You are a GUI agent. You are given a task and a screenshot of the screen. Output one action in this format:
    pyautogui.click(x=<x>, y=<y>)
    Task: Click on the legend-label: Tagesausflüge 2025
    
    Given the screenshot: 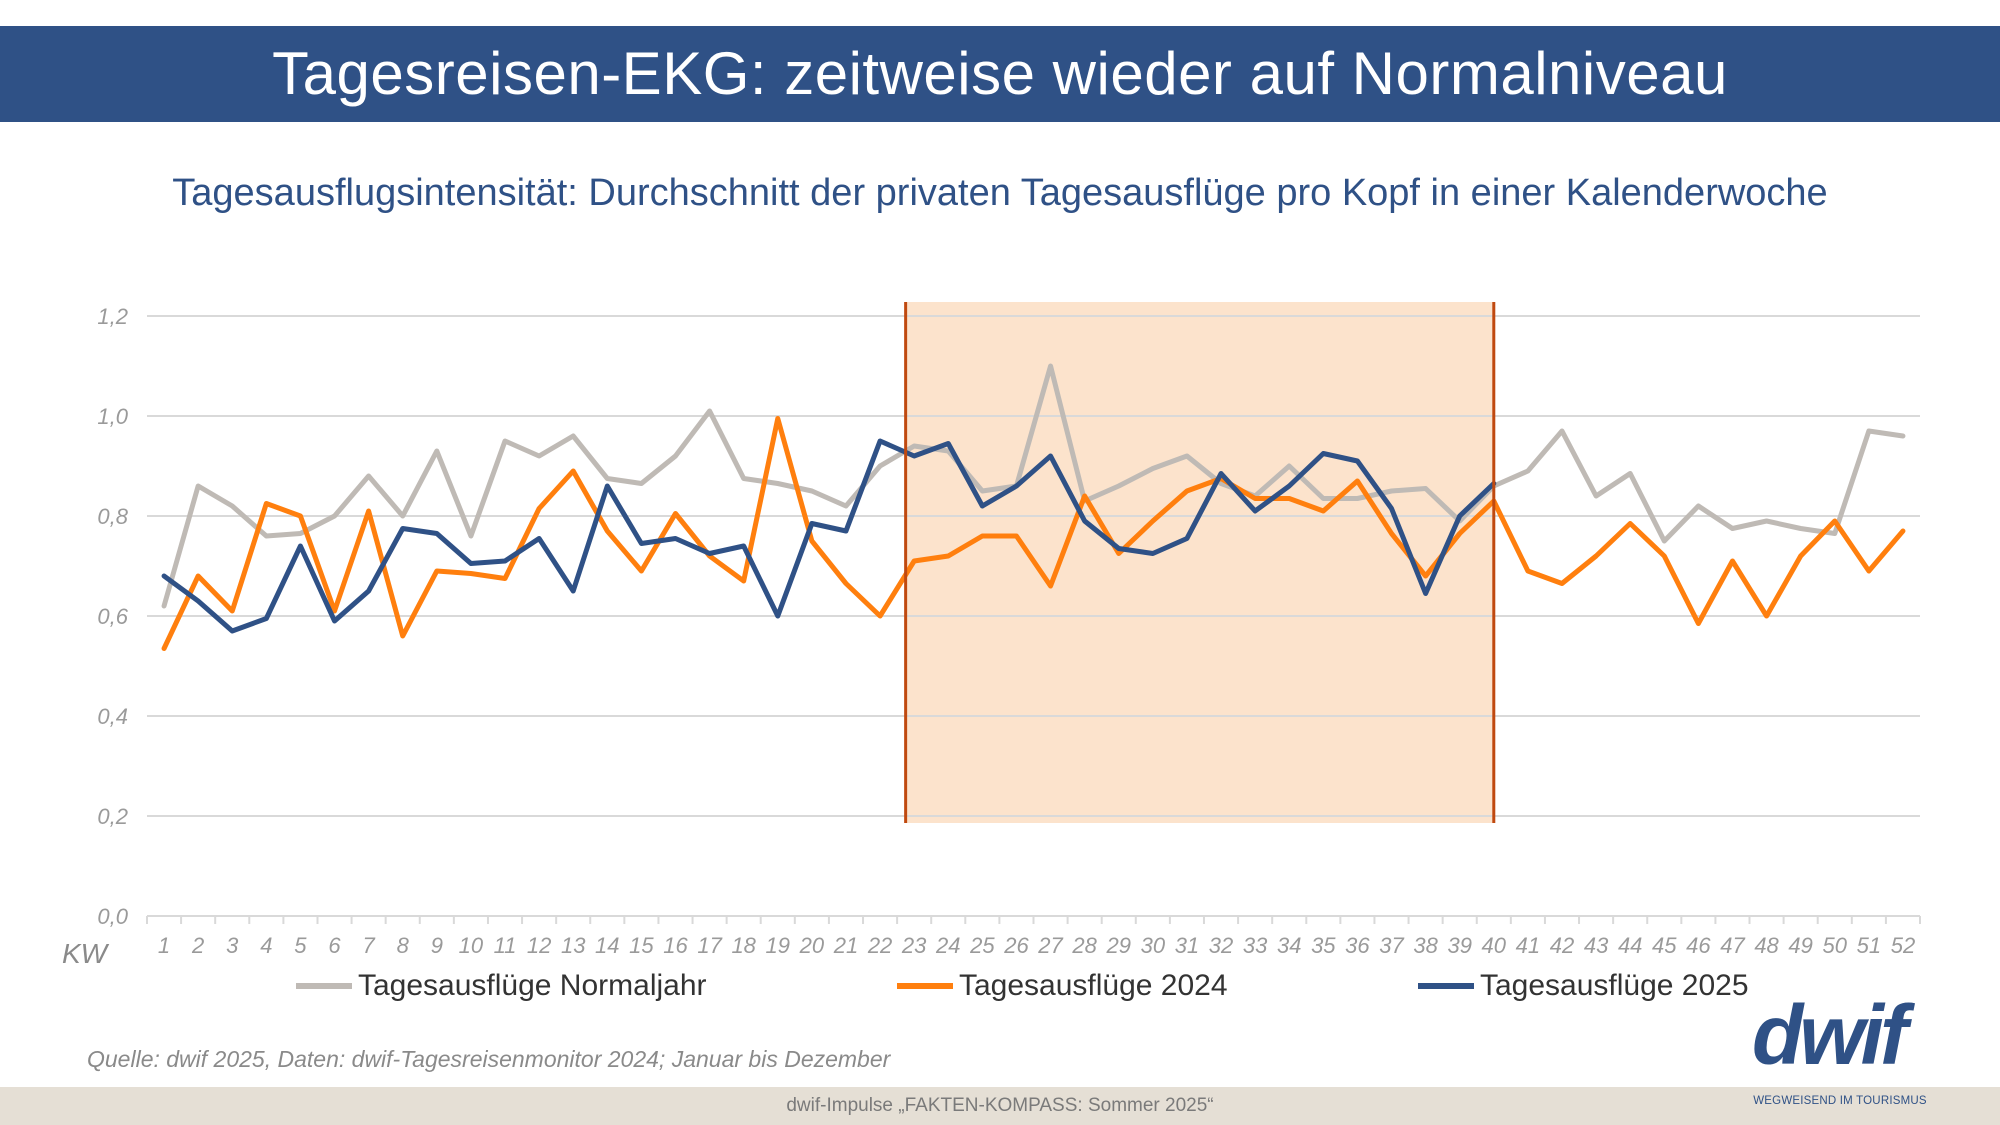 What is the action you would take?
    pyautogui.click(x=1614, y=985)
    